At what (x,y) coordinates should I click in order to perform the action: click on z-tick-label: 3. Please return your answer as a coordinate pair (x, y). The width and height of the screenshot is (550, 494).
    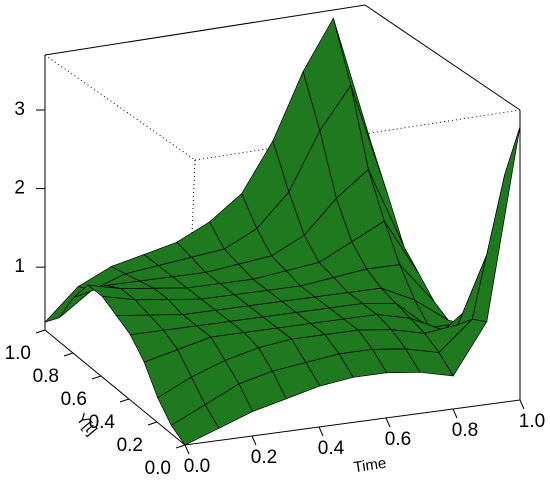
    Looking at the image, I should click on (19, 109).